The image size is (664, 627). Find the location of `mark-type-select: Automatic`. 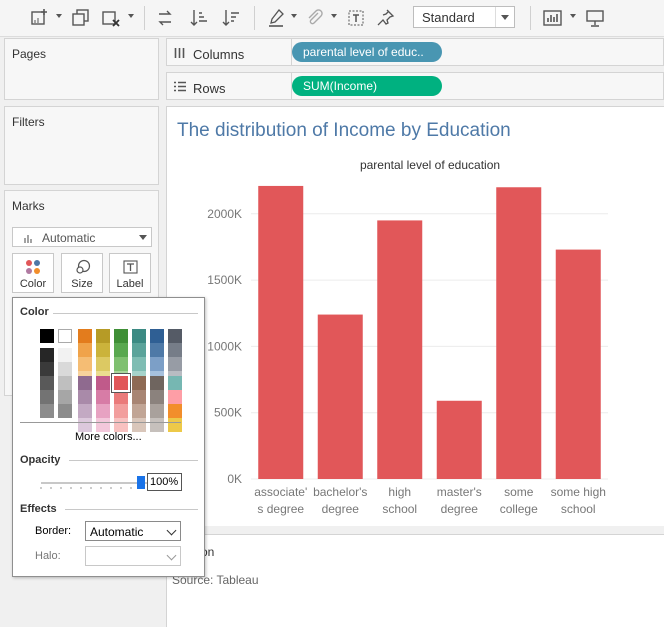

mark-type-select: Automatic is located at coordinates (82, 237).